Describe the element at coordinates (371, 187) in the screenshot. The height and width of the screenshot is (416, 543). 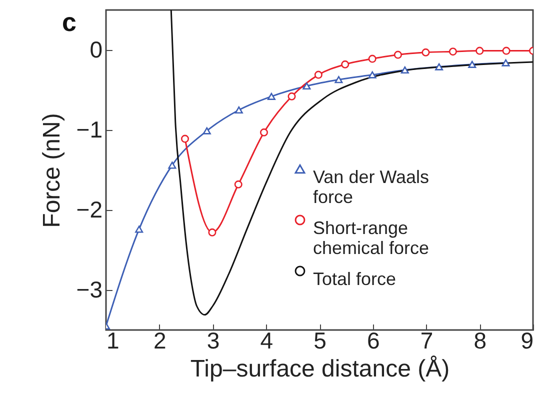
I see `legend-label: Van der Waals force` at that location.